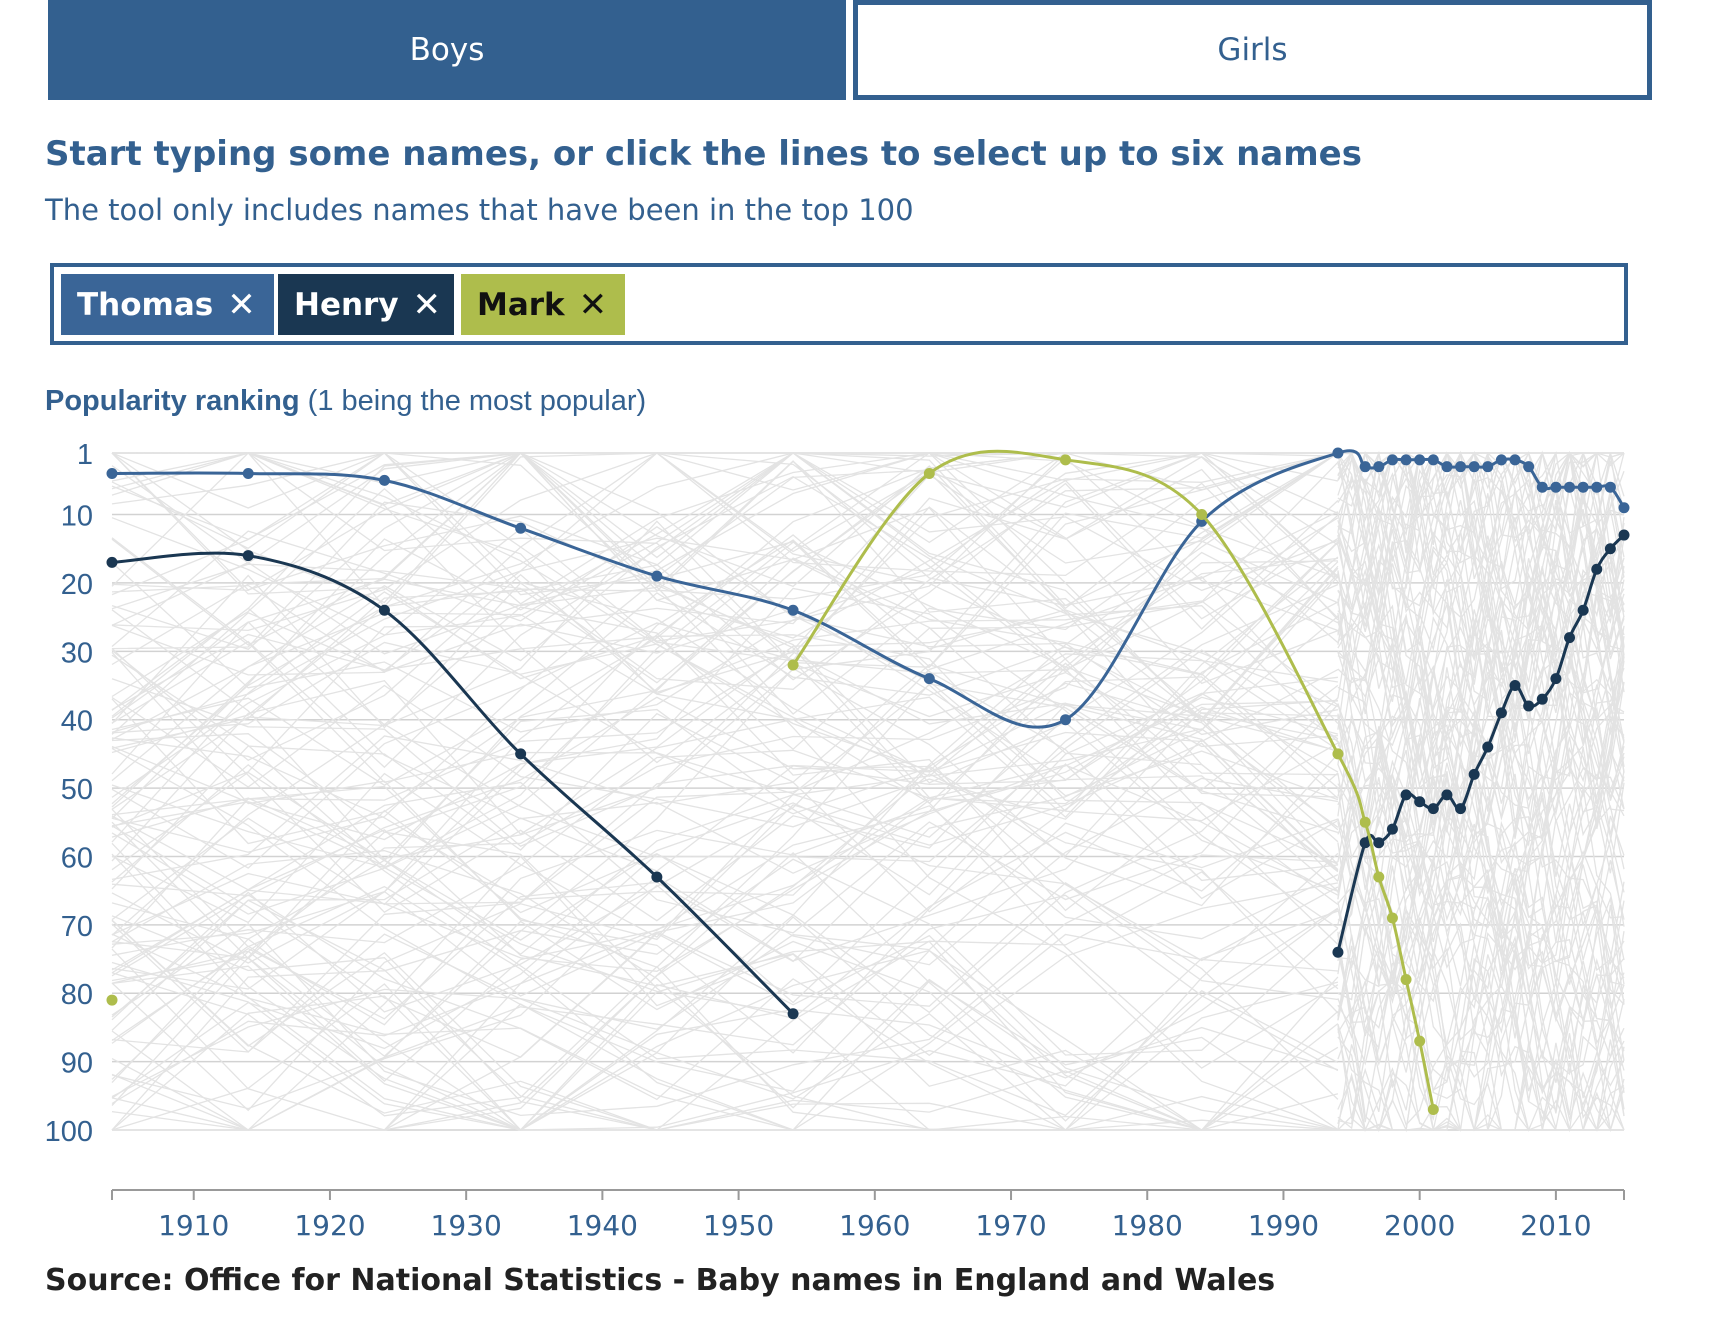 This screenshot has width=1734, height=1338. Describe the element at coordinates (1126, 305) in the screenshot. I see `name-search-input` at that location.